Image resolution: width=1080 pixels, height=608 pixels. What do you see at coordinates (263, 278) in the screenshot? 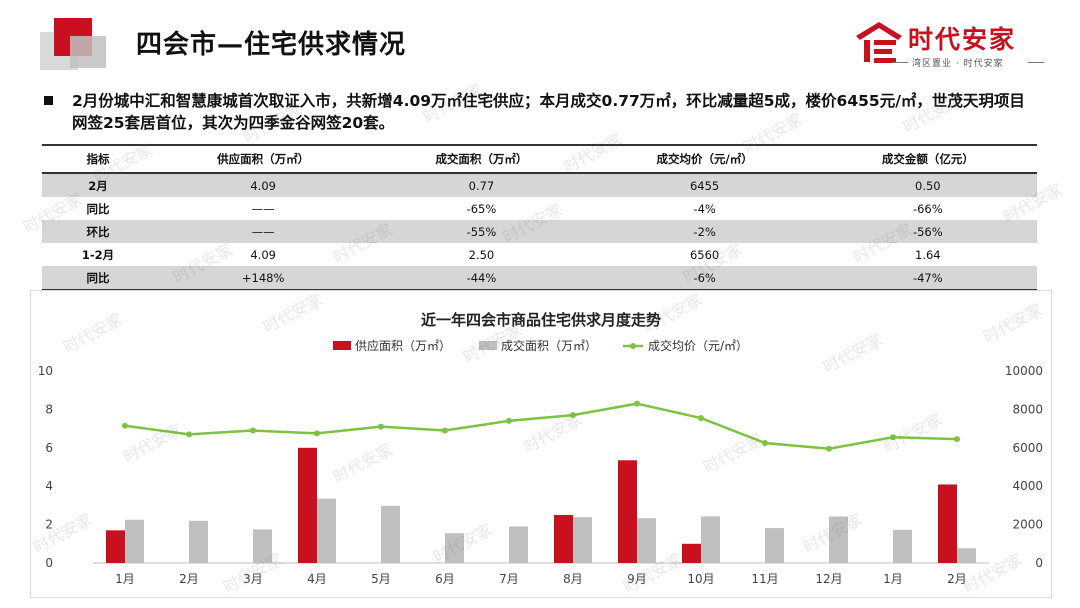
I see `table-cell: +148%` at bounding box center [263, 278].